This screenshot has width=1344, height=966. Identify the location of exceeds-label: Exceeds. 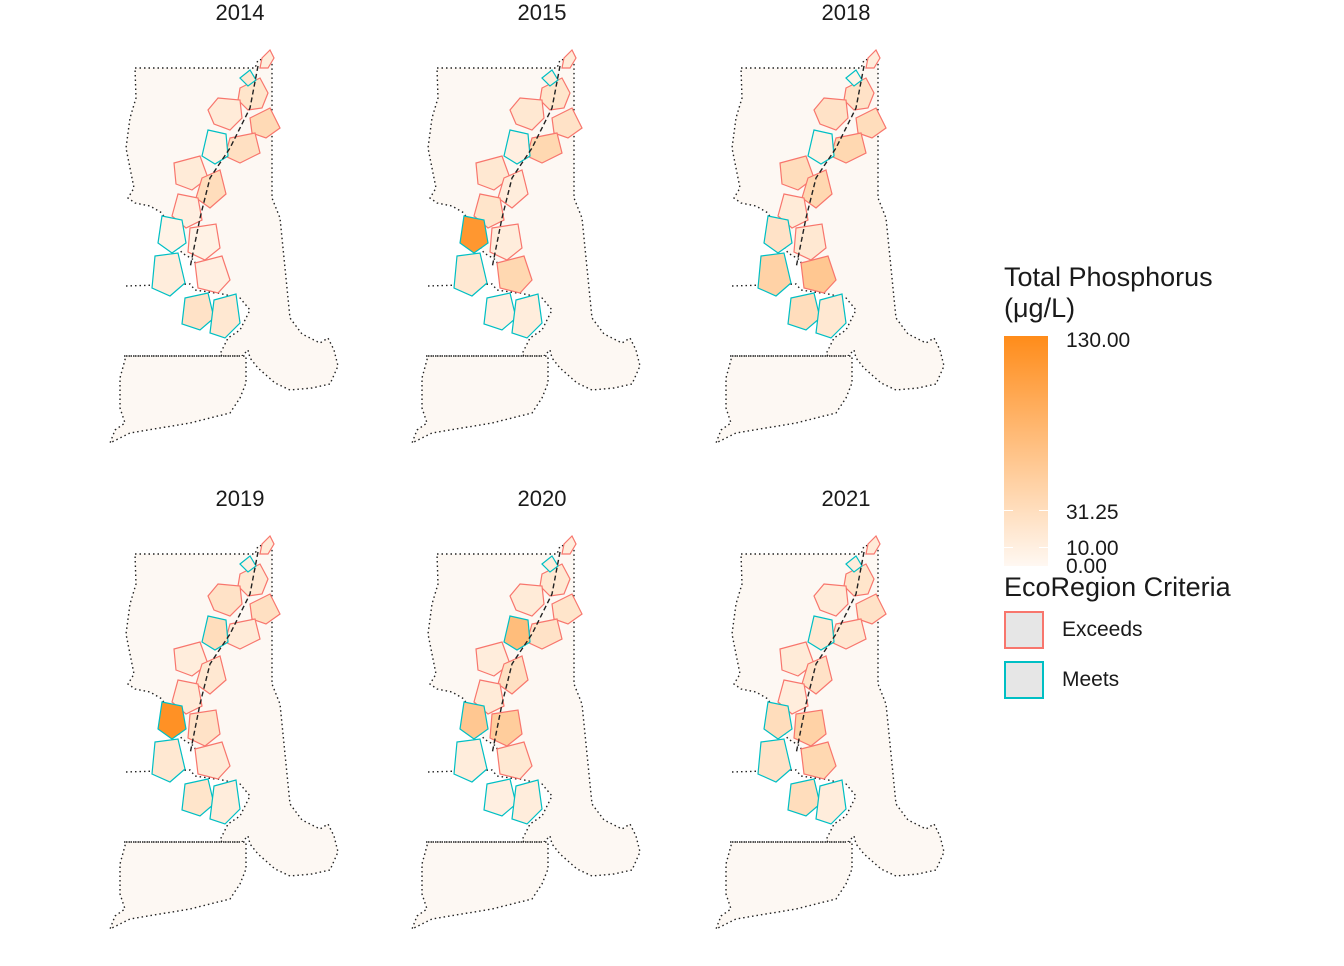
(1102, 629).